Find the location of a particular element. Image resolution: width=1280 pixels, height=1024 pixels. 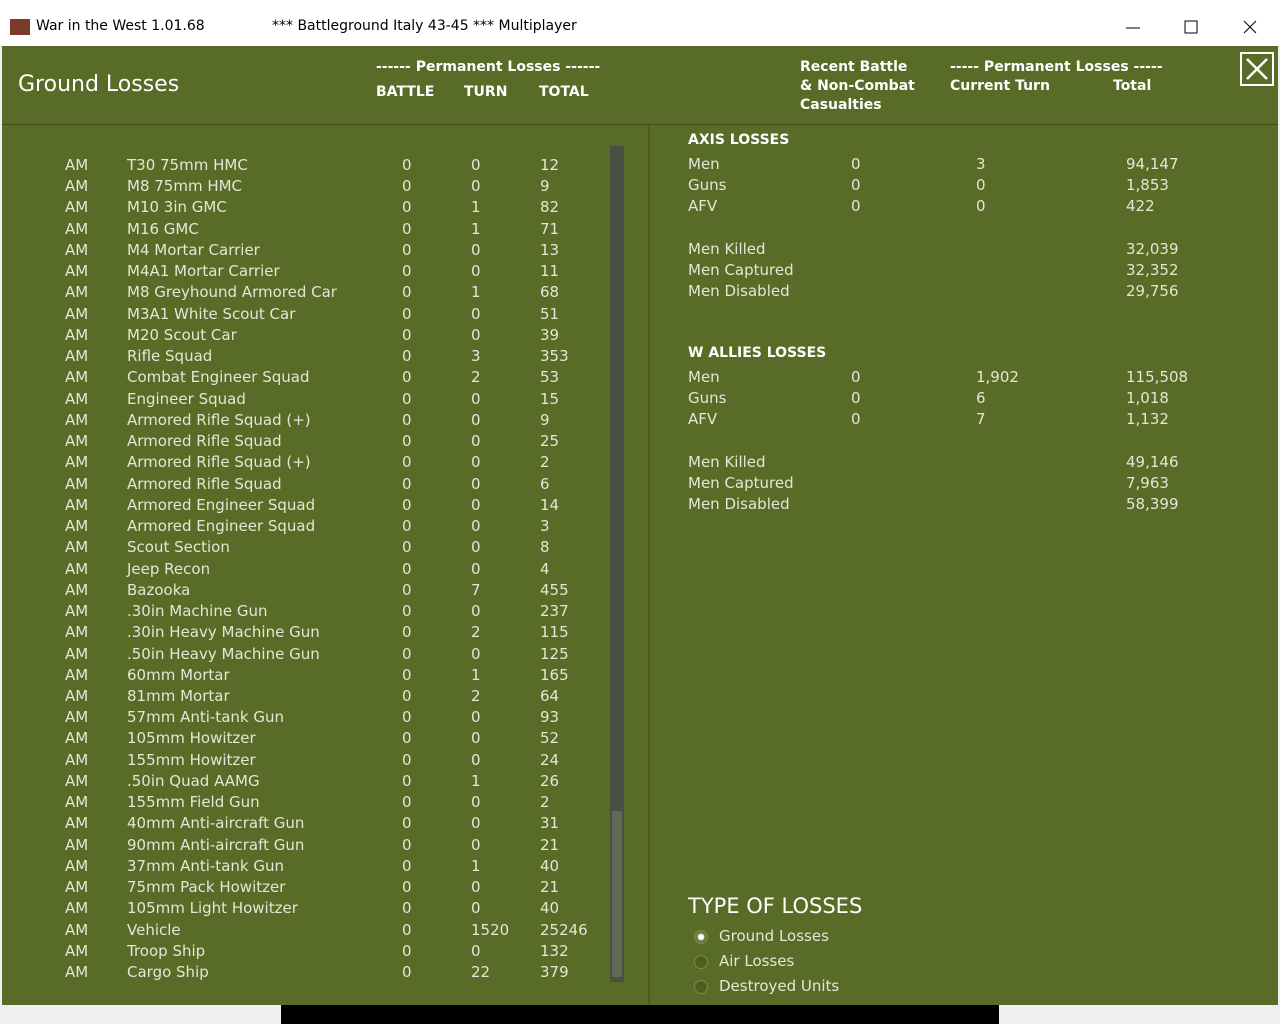

summary-cell: 115,508 is located at coordinates (1157, 377).